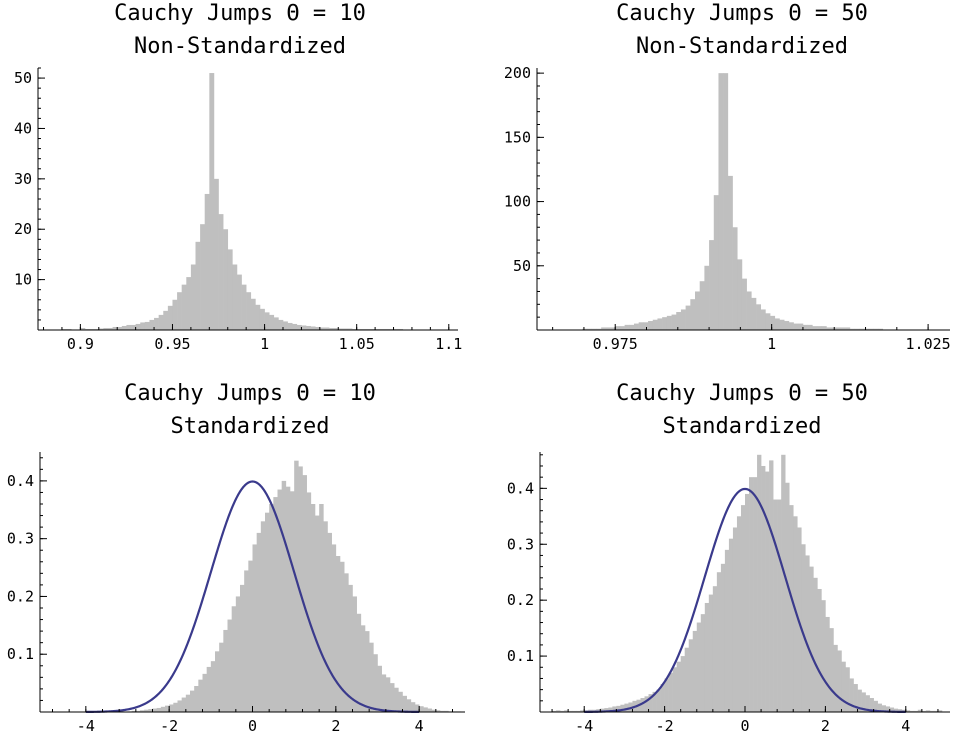  I want to click on x-tick-label: 4, so click(419, 726).